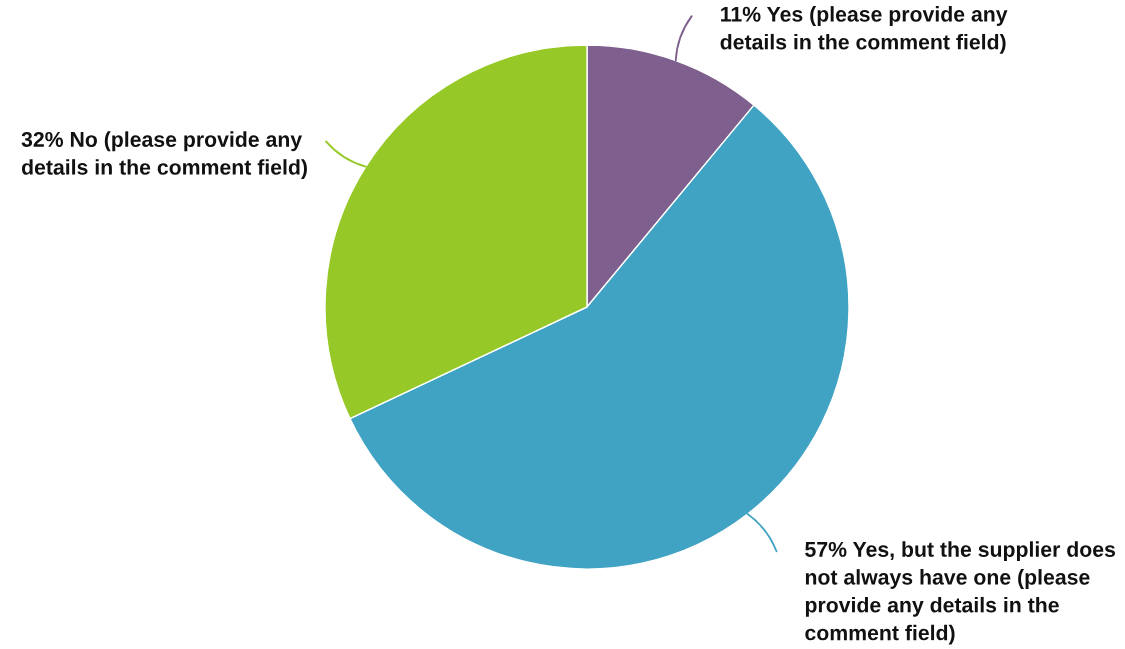 This screenshot has height=649, width=1125. Describe the element at coordinates (864, 30) in the screenshot. I see `legend-label: 11% Yes (please provide any details in the comment field)` at that location.